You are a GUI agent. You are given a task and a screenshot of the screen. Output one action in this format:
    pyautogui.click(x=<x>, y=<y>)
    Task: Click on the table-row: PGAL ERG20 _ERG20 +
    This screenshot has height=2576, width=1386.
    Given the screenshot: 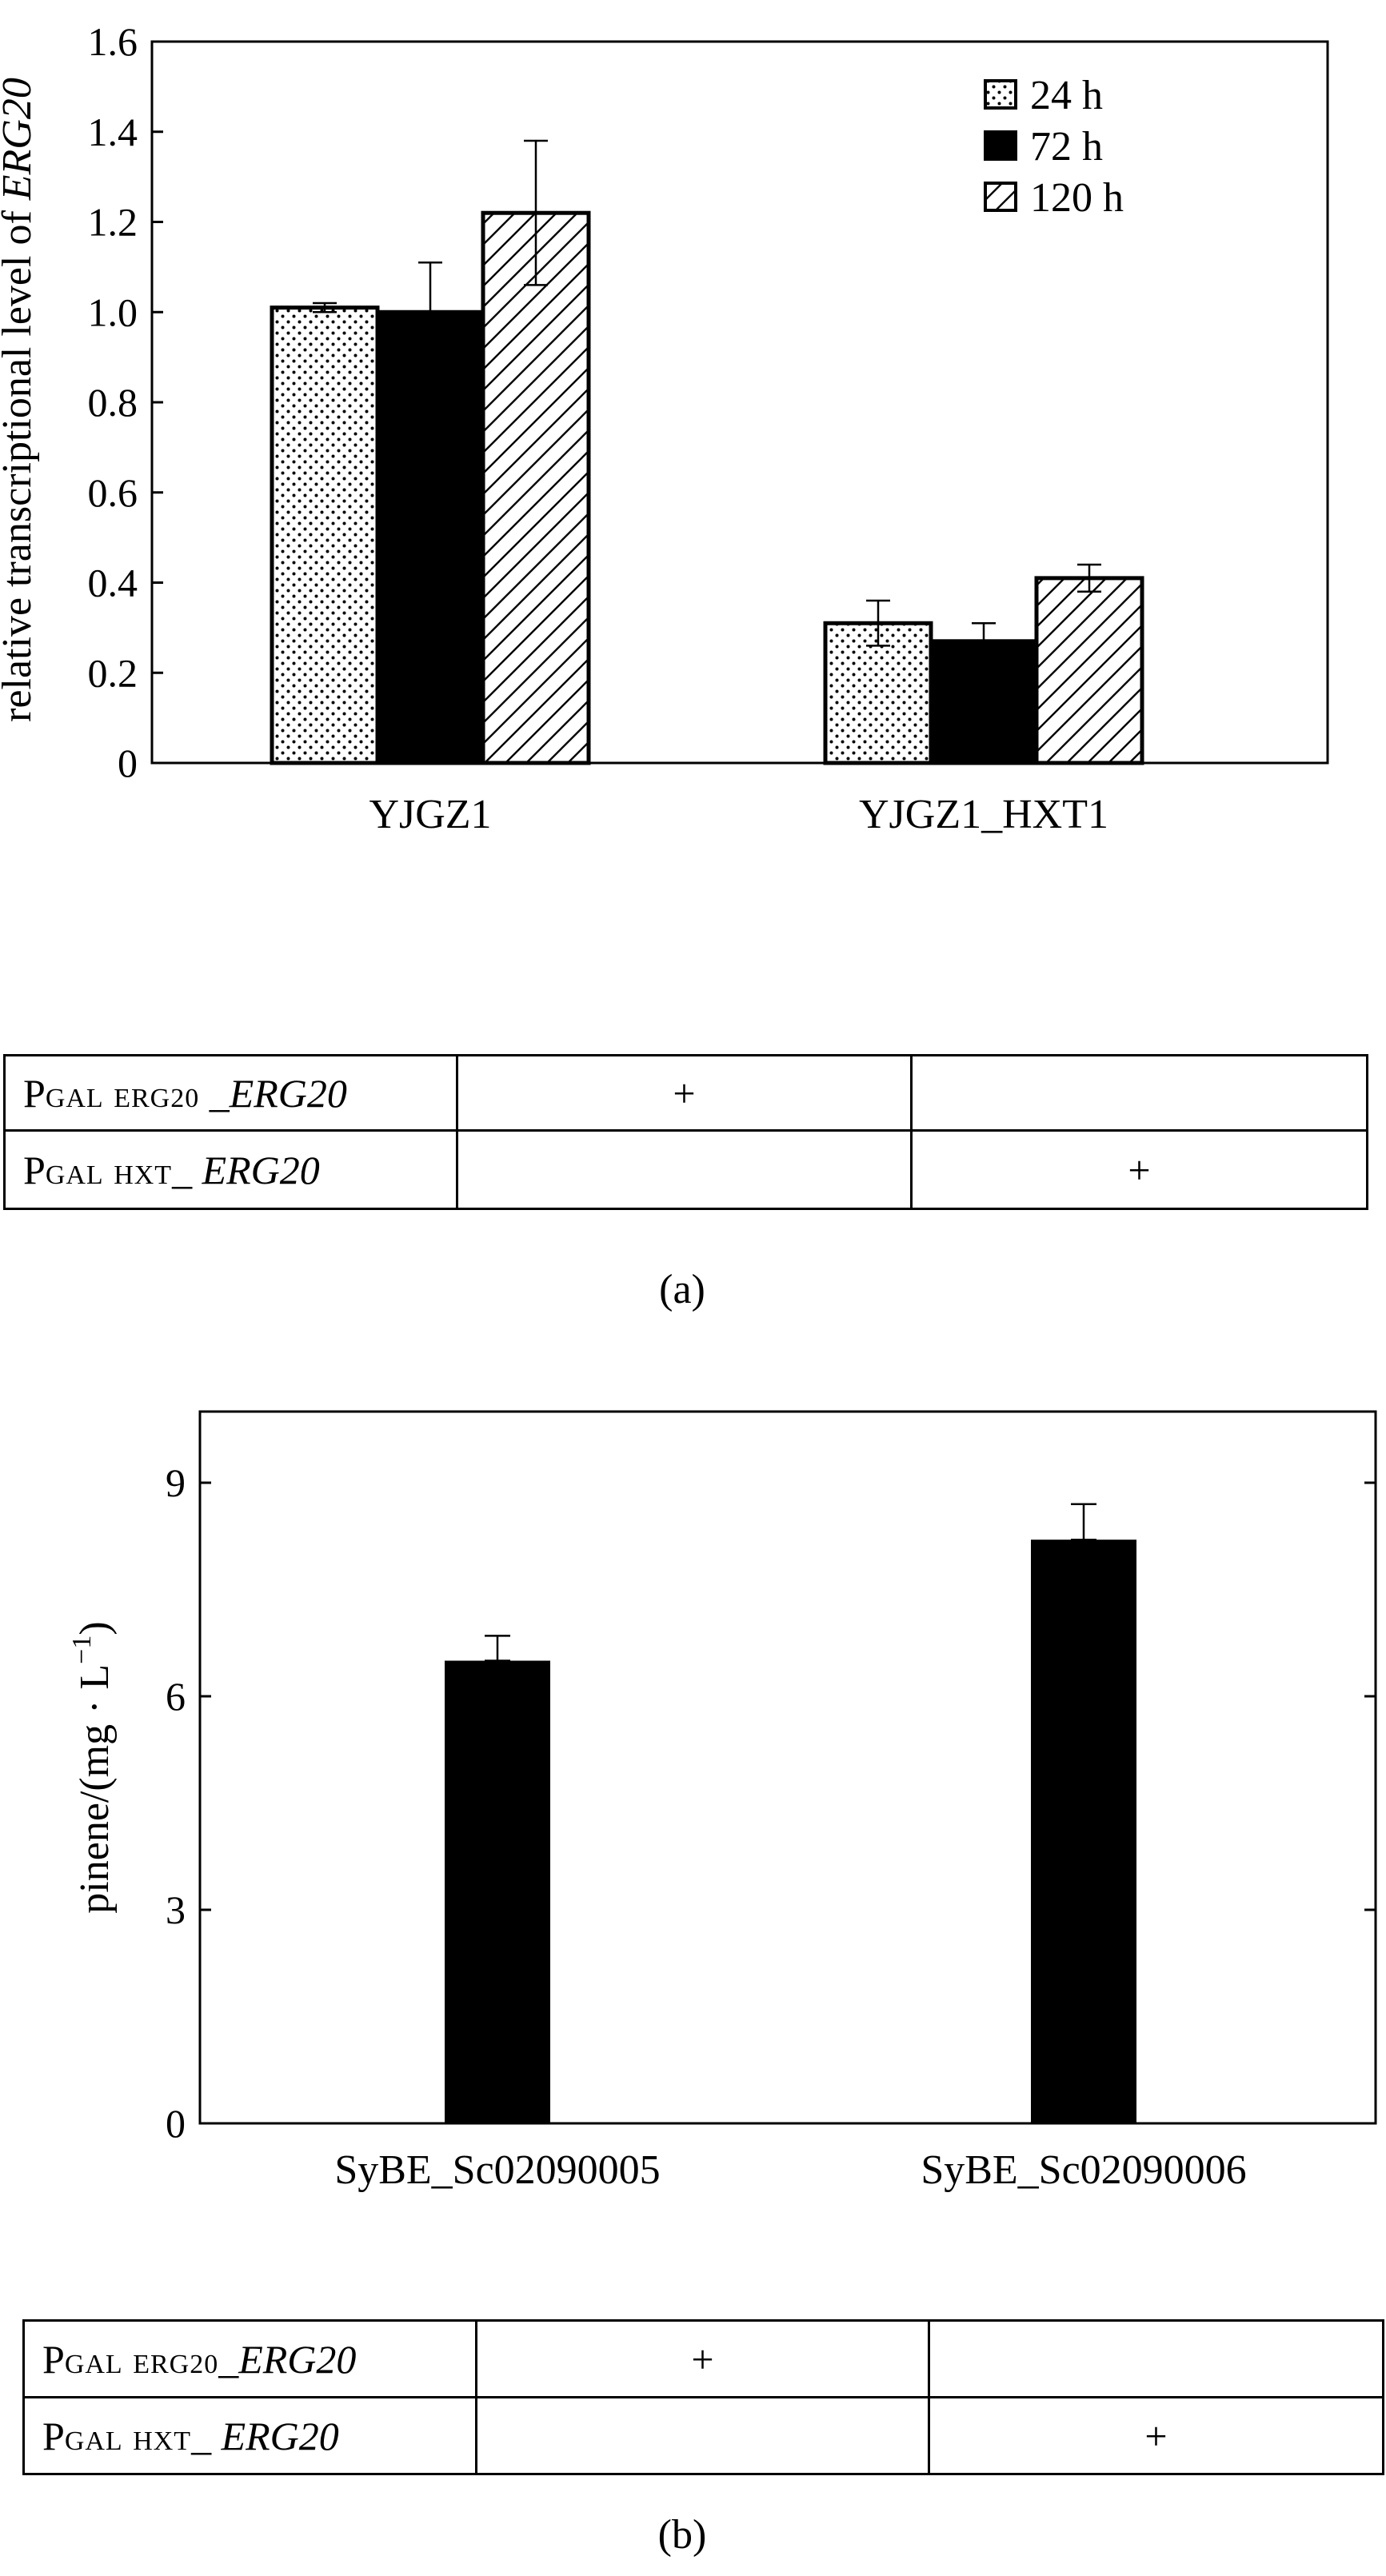 What is the action you would take?
    pyautogui.click(x=685, y=1093)
    